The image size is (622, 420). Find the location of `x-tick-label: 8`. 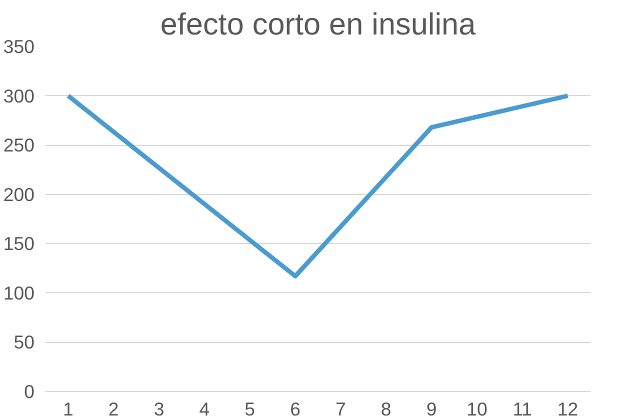

x-tick-label: 8 is located at coordinates (386, 409).